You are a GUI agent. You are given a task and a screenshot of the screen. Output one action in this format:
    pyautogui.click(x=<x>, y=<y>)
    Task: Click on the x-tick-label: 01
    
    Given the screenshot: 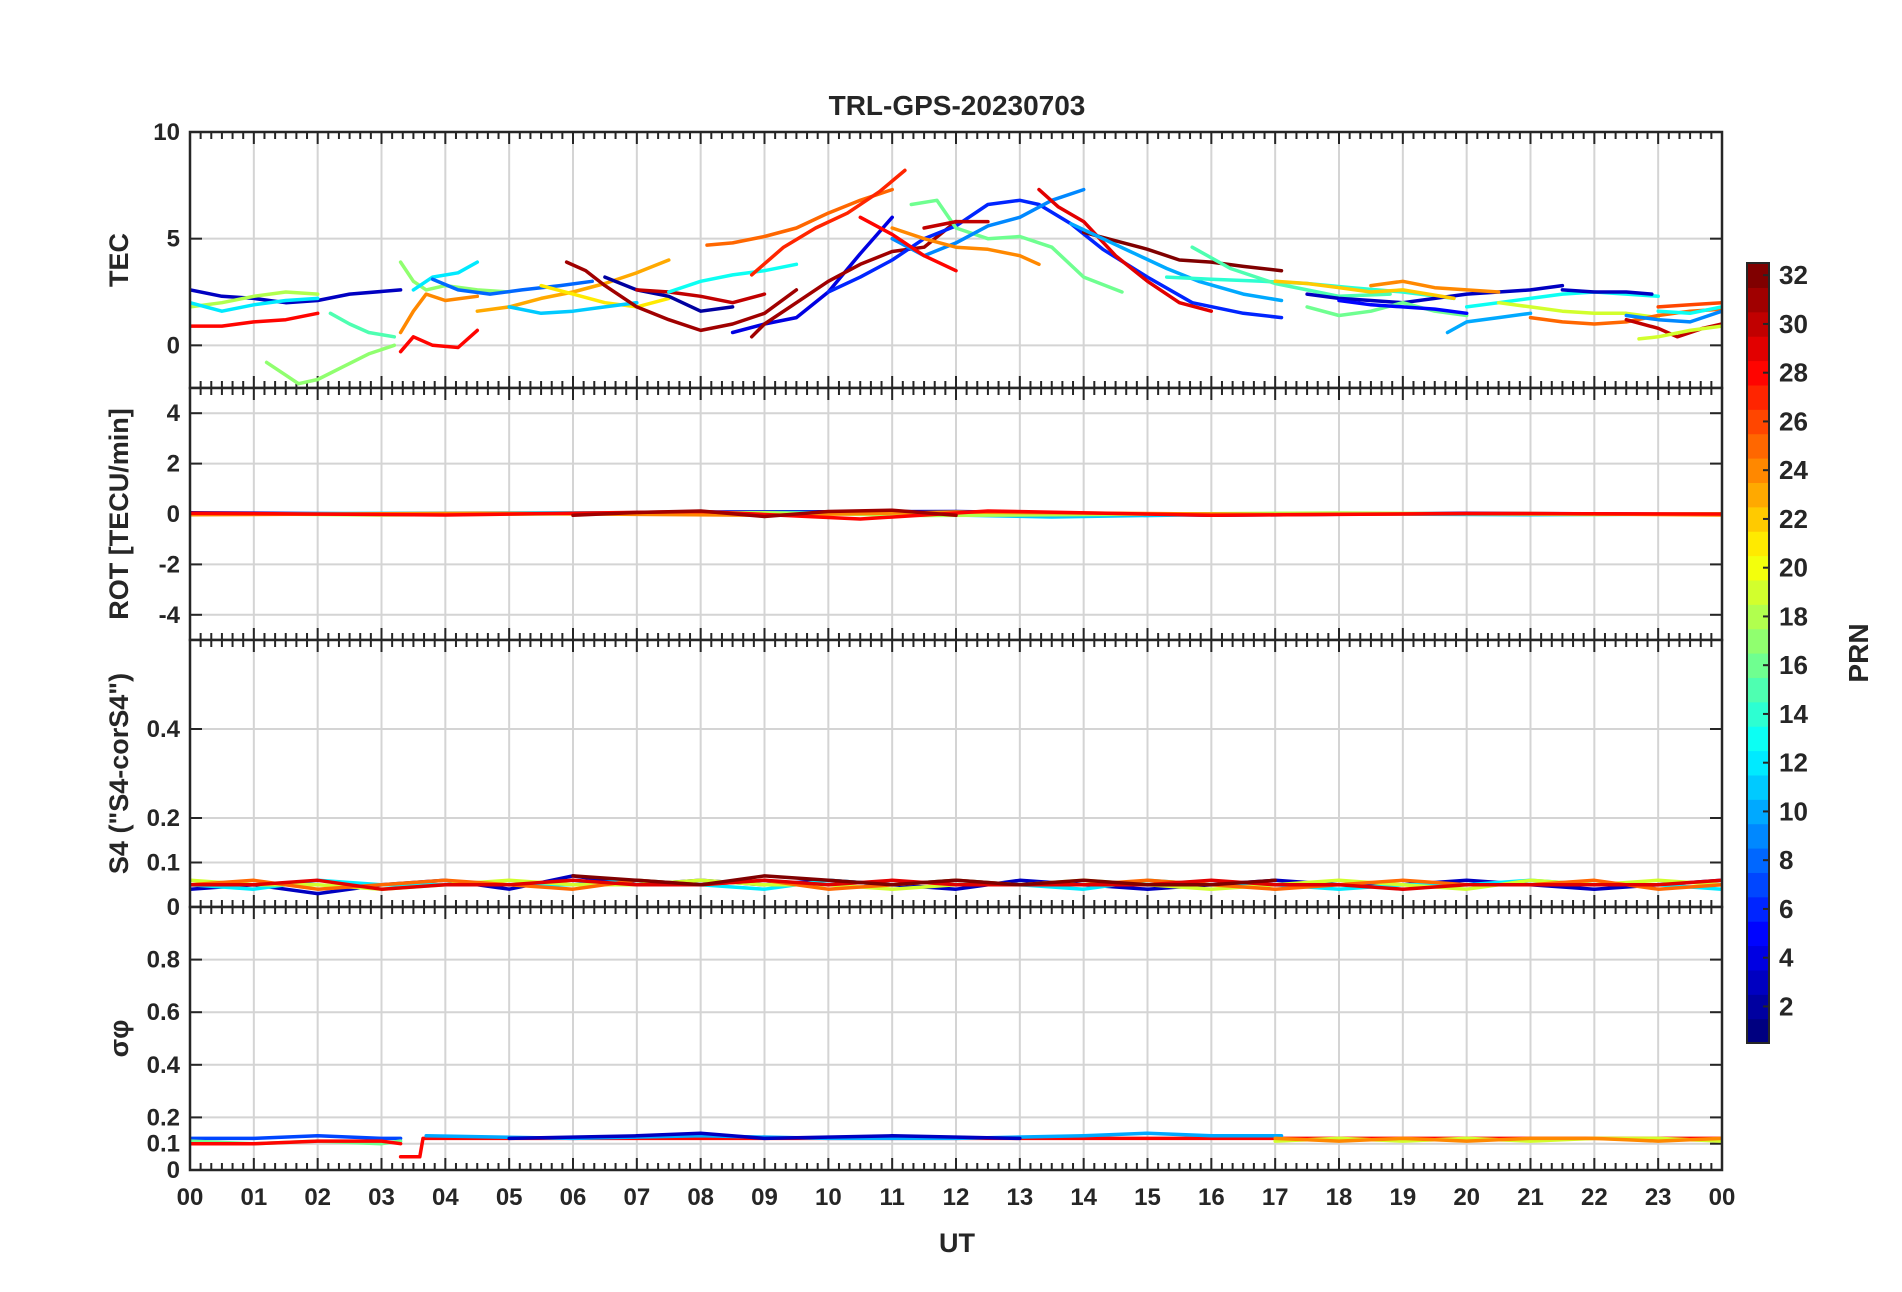 What is the action you would take?
    pyautogui.click(x=253, y=1197)
    